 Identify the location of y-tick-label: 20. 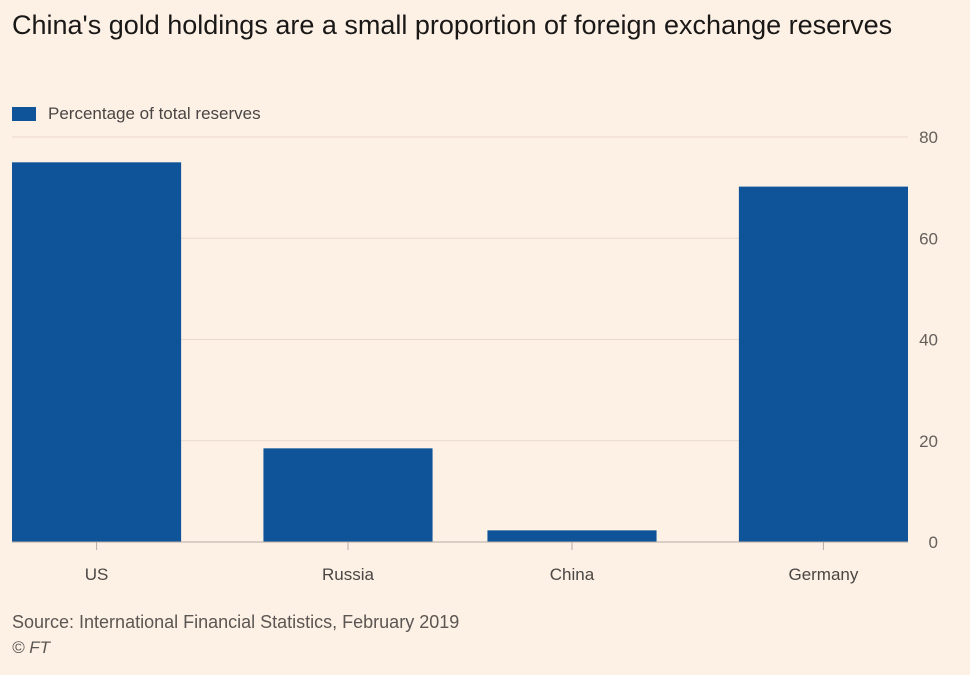
(928, 441).